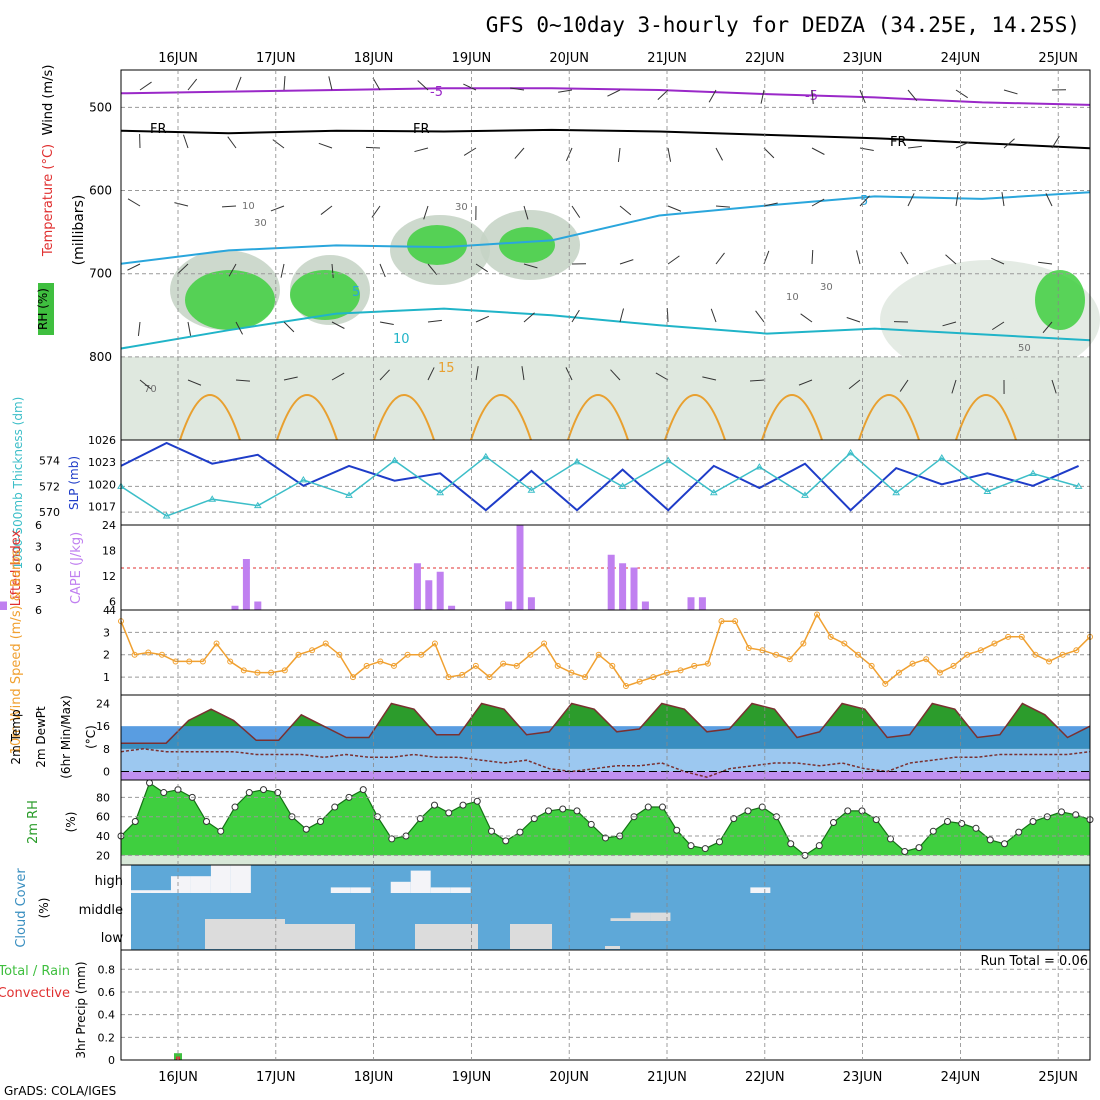  I want to click on panel-cloud-cover: high middle low Cloud Cover (%), so click(552, 907).